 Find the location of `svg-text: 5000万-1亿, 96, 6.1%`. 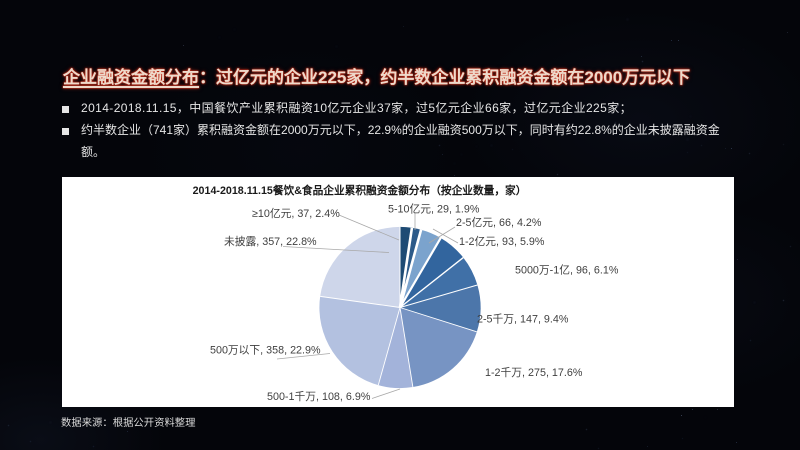

svg-text: 5000万-1亿, 96, 6.1% is located at coordinates (567, 270).